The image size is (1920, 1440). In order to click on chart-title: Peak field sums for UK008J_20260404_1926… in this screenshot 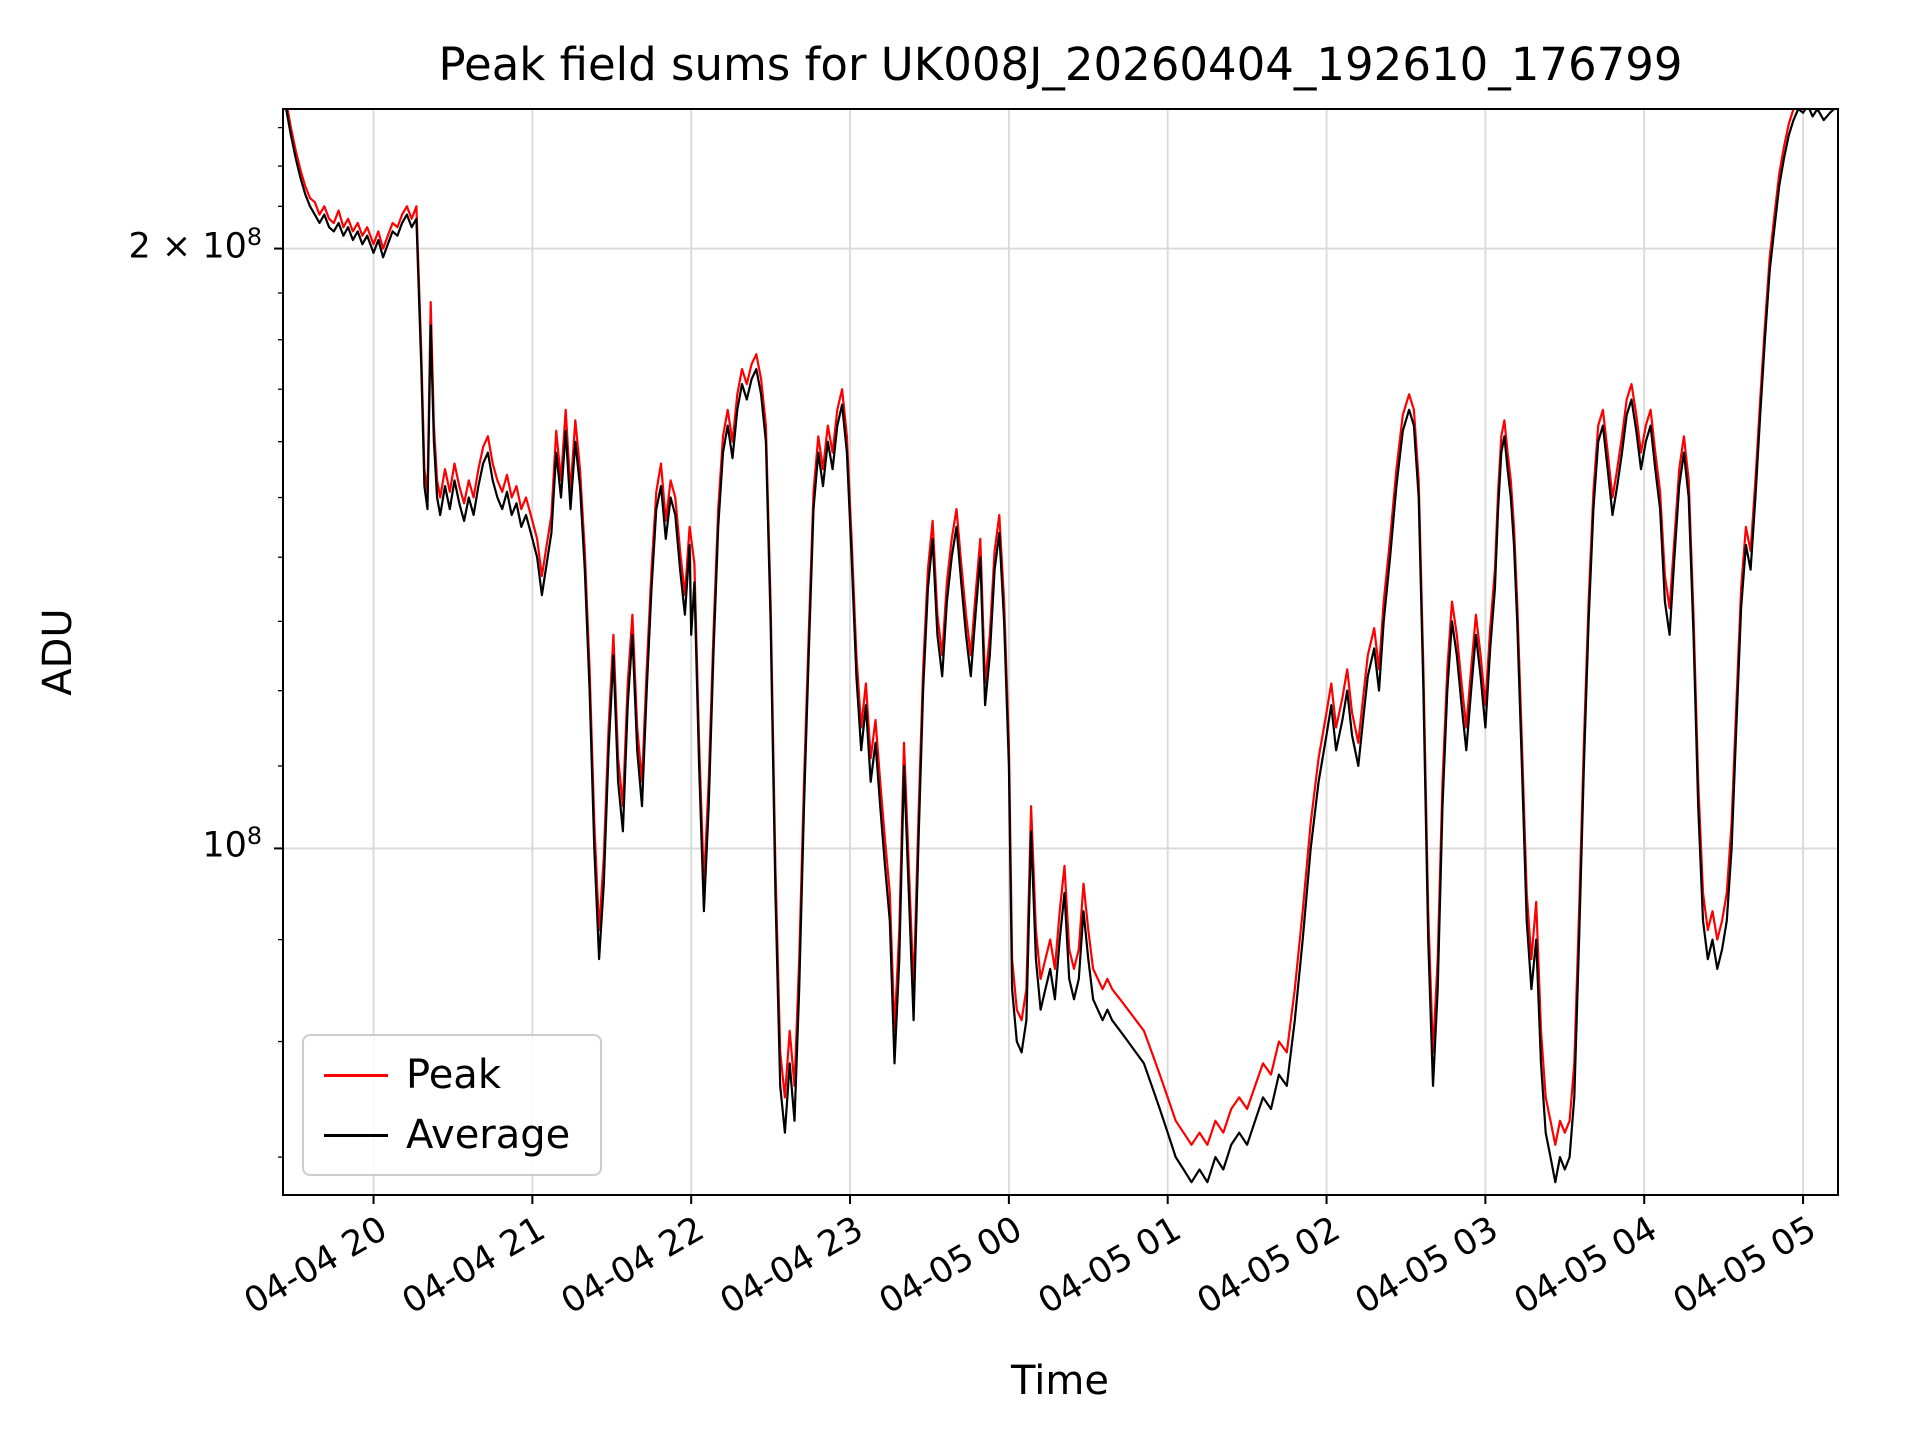, I will do `click(1060, 64)`.